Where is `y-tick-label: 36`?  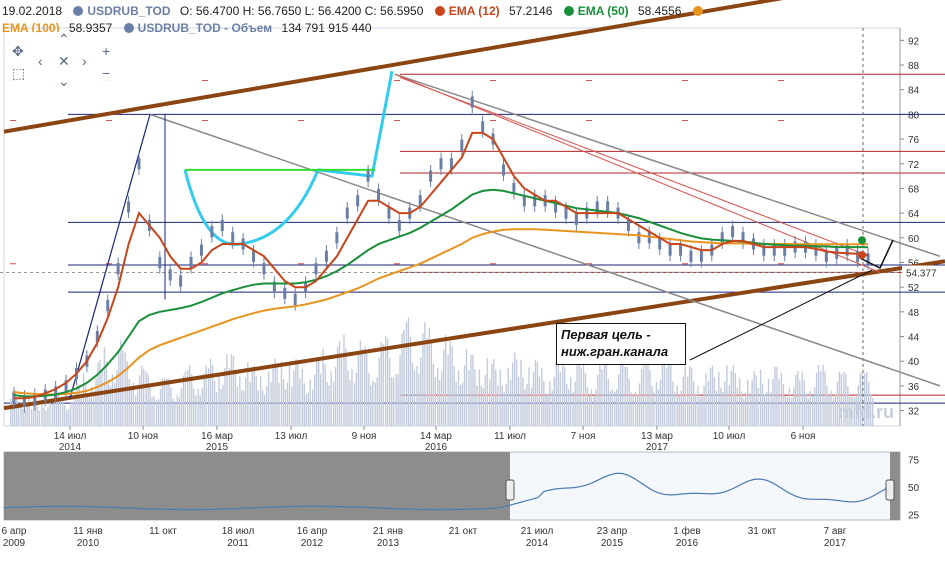 y-tick-label: 36 is located at coordinates (914, 387).